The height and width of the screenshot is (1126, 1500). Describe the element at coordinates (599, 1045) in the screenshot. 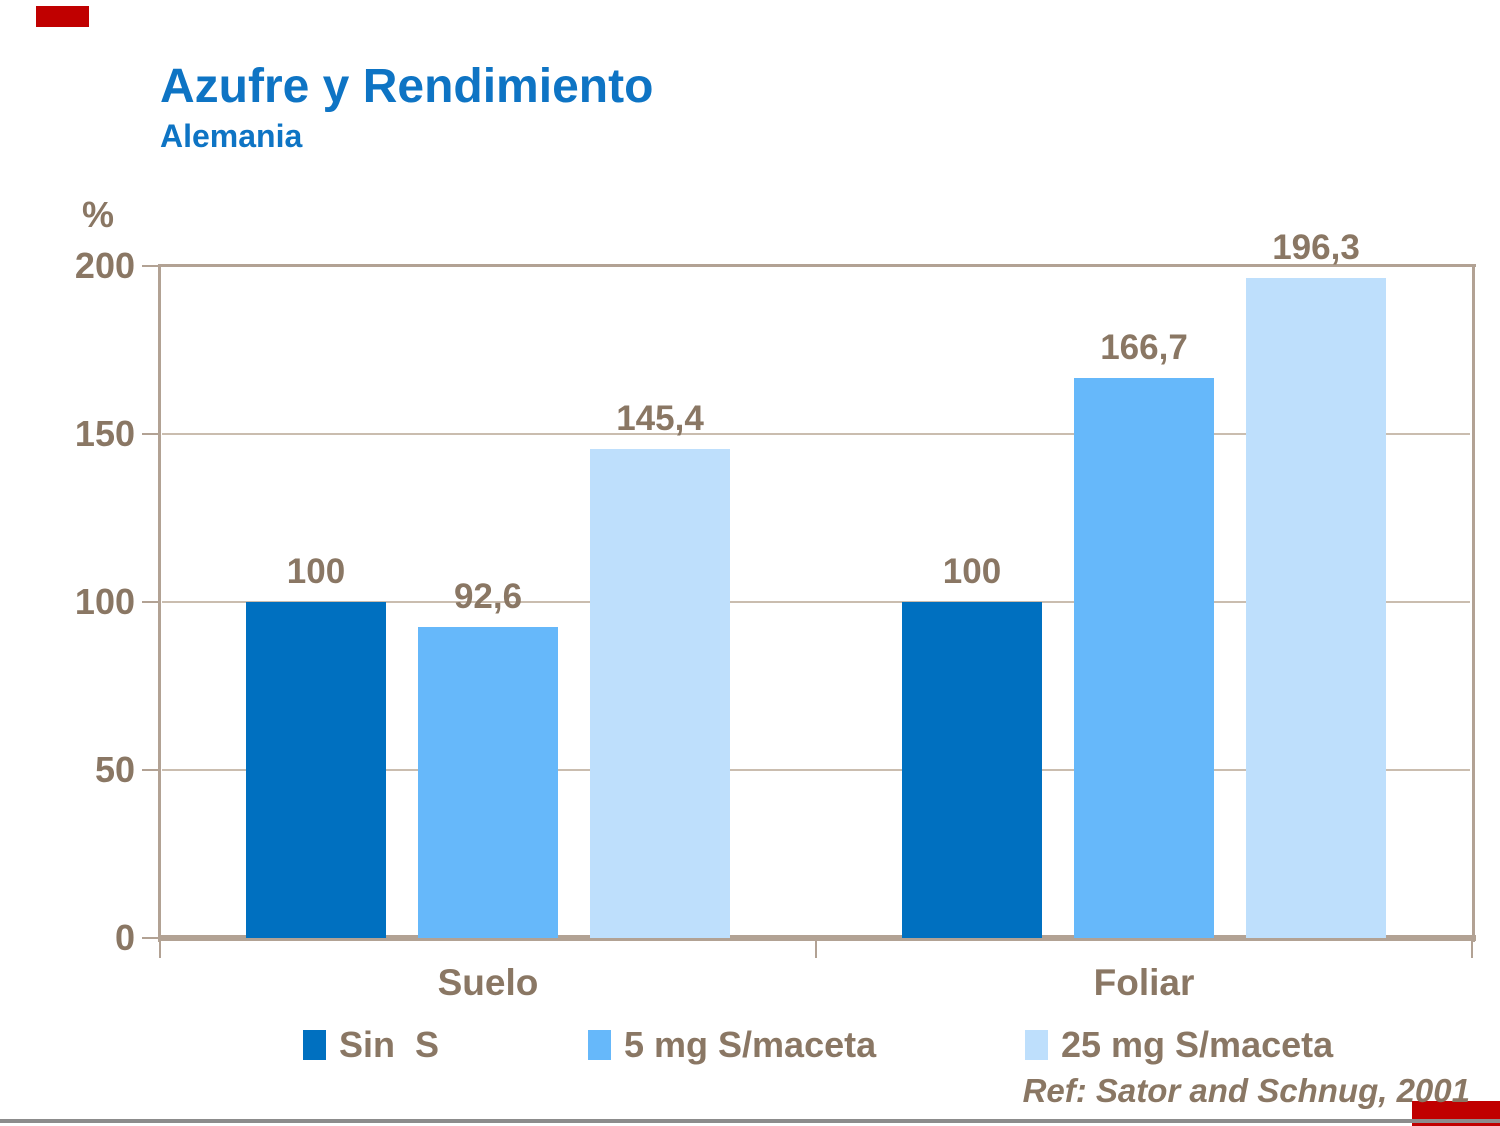

I see `legend-swatch-5mg` at that location.